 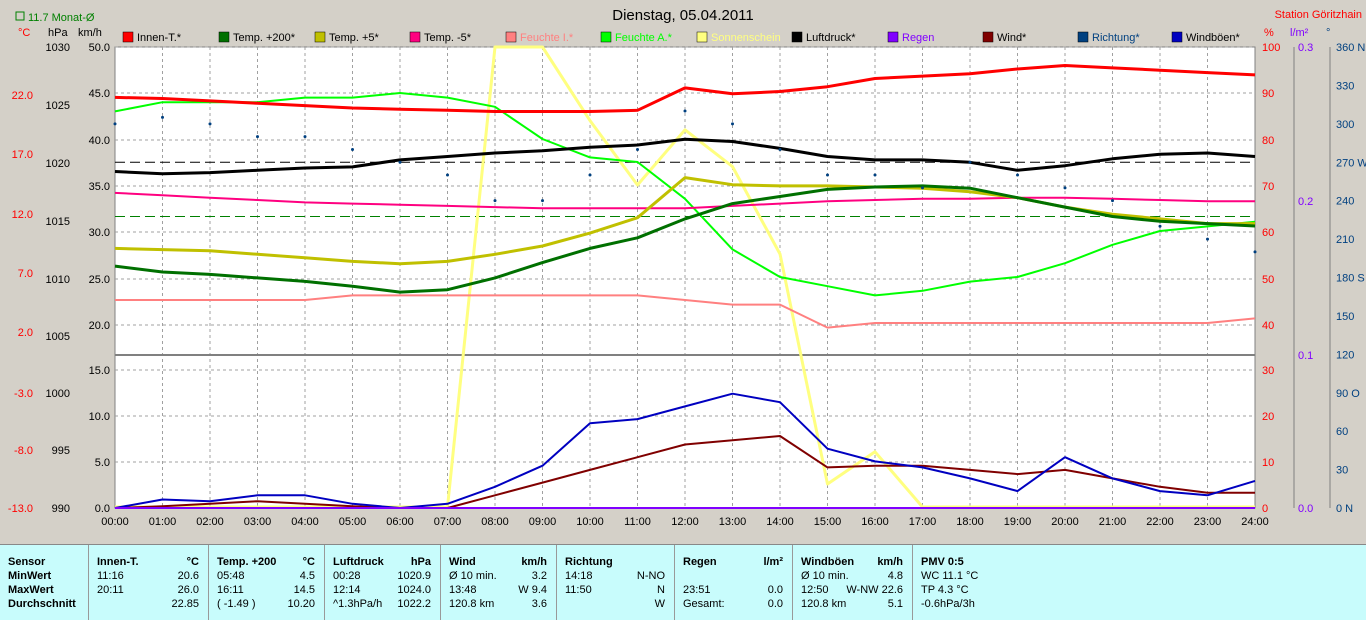 What do you see at coordinates (973, 604) in the screenshot?
I see `stats-row: -0.6hPa/3h` at bounding box center [973, 604].